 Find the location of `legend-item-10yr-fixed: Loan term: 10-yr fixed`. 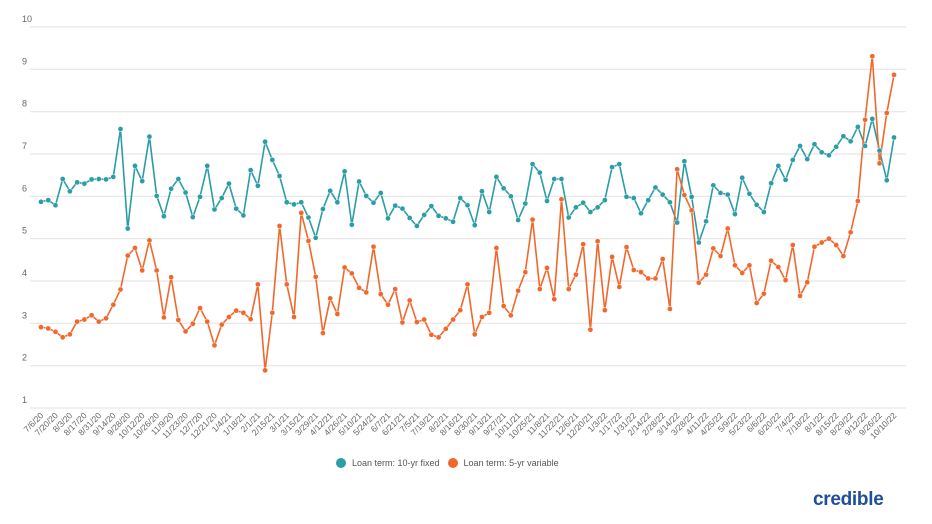

legend-item-10yr-fixed: Loan term: 10-yr fixed is located at coordinates (388, 463).